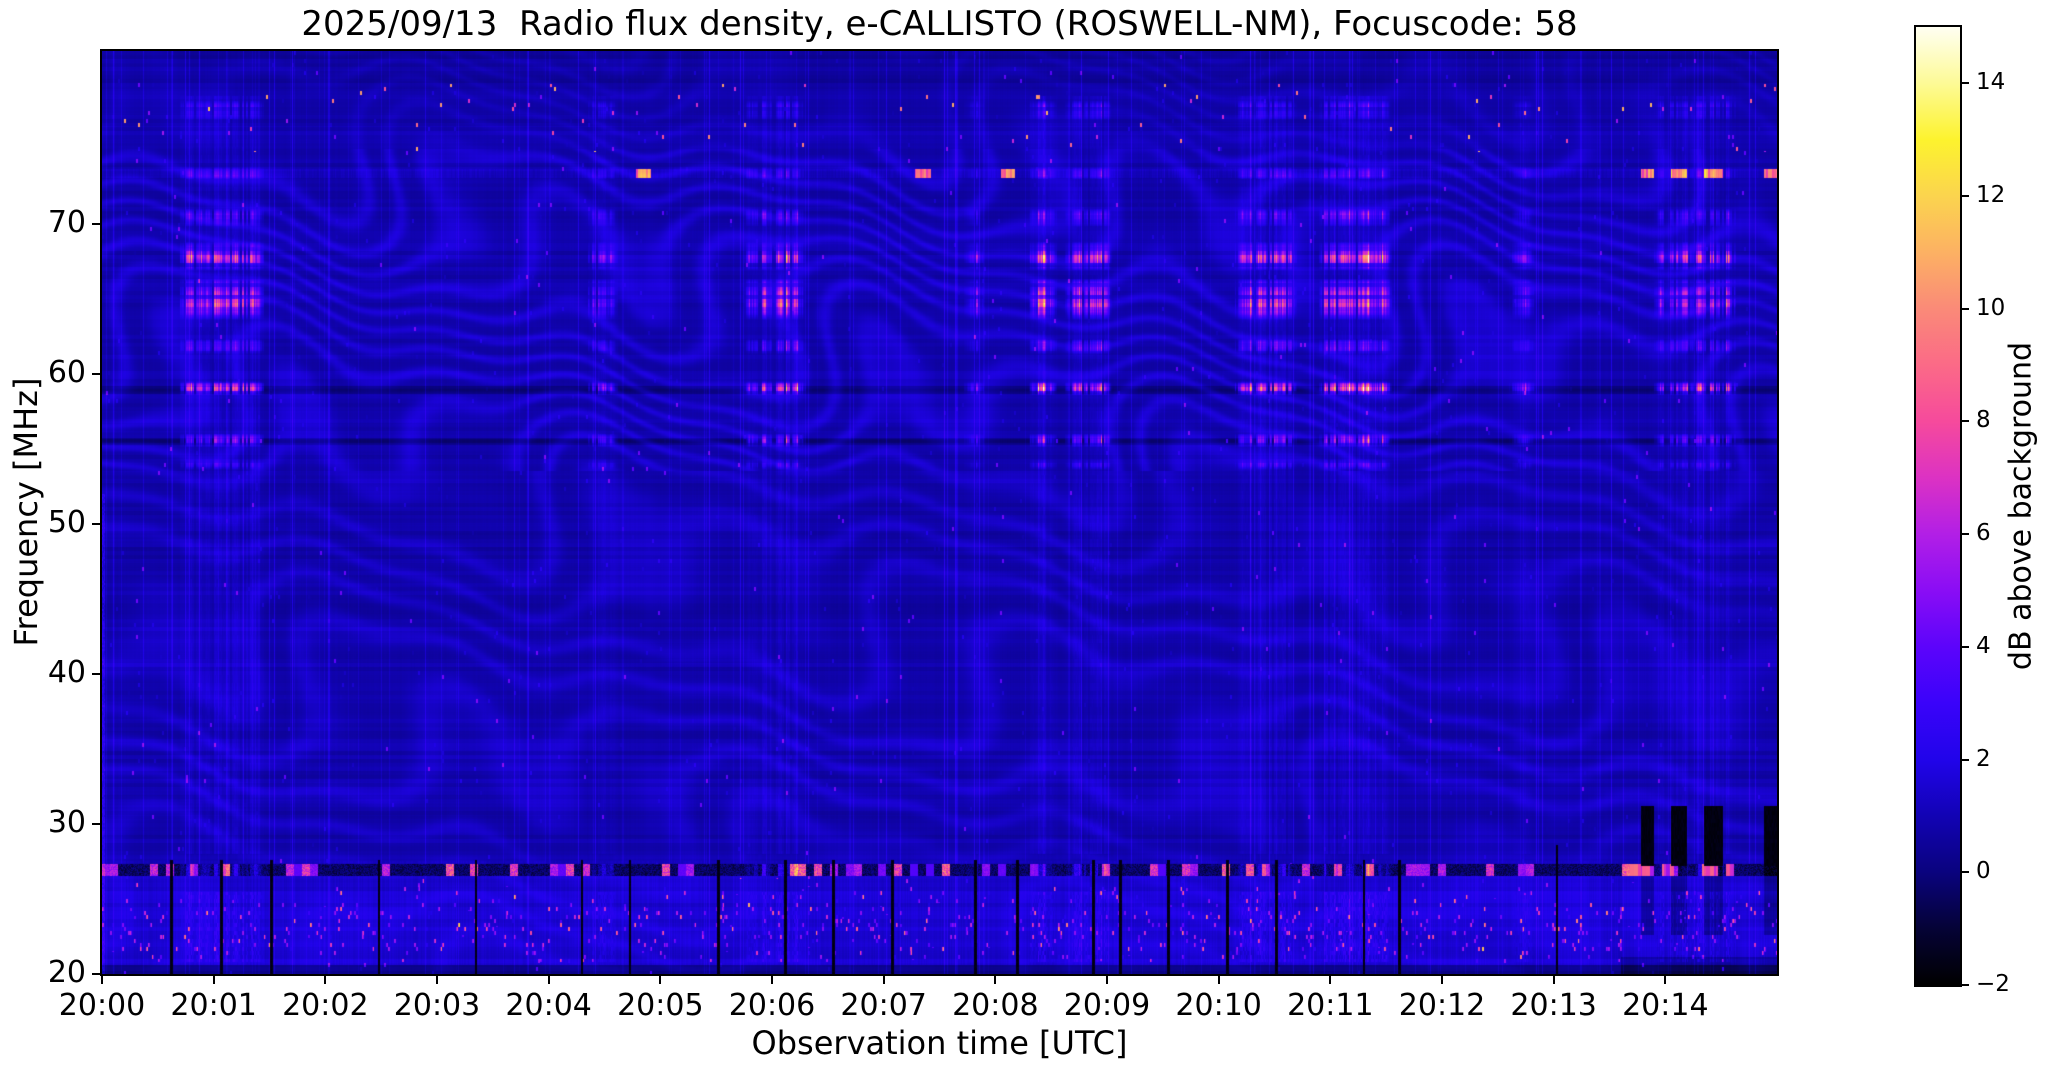  What do you see at coordinates (939, 1043) in the screenshot?
I see `x-axis-label: Observation time [UTC]` at bounding box center [939, 1043].